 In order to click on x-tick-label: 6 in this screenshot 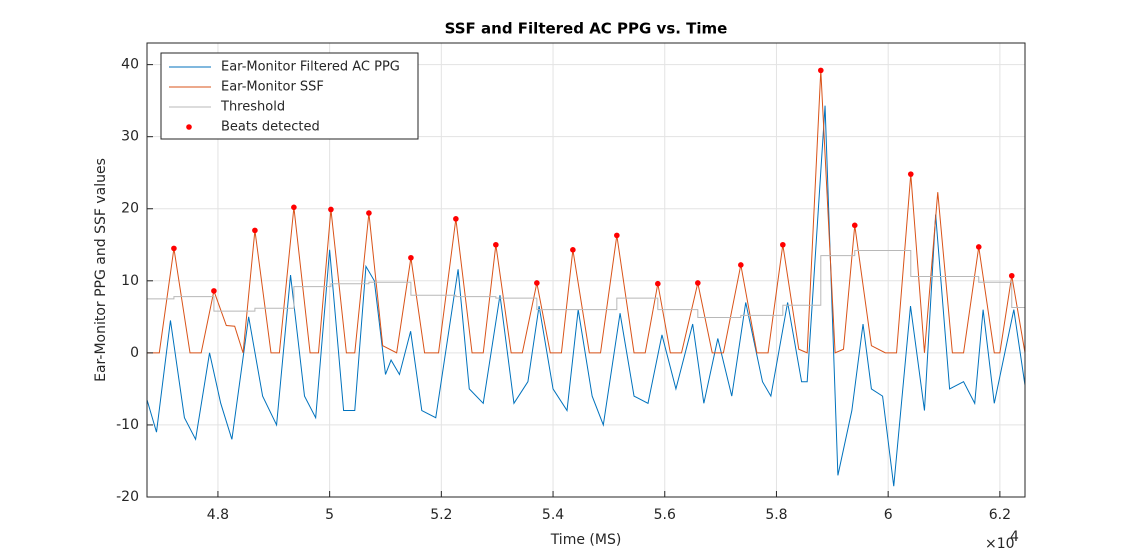, I will do `click(888, 515)`.